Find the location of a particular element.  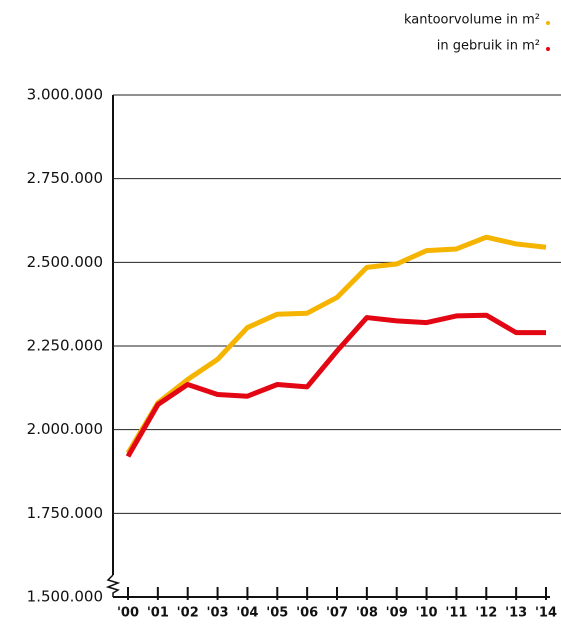

x-tick-label: '11 is located at coordinates (456, 613).